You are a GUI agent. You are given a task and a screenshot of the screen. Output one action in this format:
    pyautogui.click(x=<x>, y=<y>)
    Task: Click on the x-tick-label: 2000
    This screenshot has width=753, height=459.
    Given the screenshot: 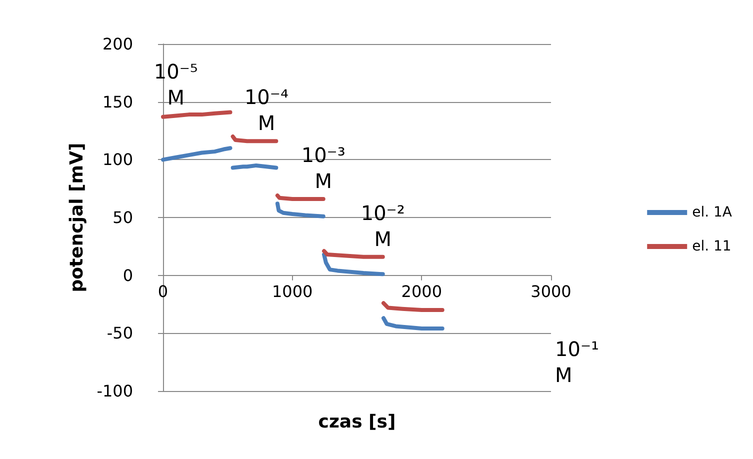 What is the action you would take?
    pyautogui.click(x=421, y=291)
    